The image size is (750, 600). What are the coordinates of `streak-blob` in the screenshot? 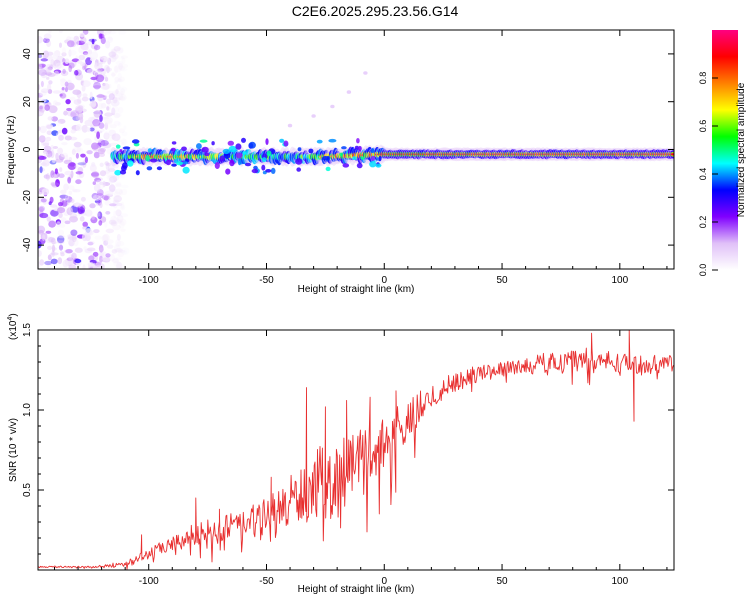 It's located at (349, 92).